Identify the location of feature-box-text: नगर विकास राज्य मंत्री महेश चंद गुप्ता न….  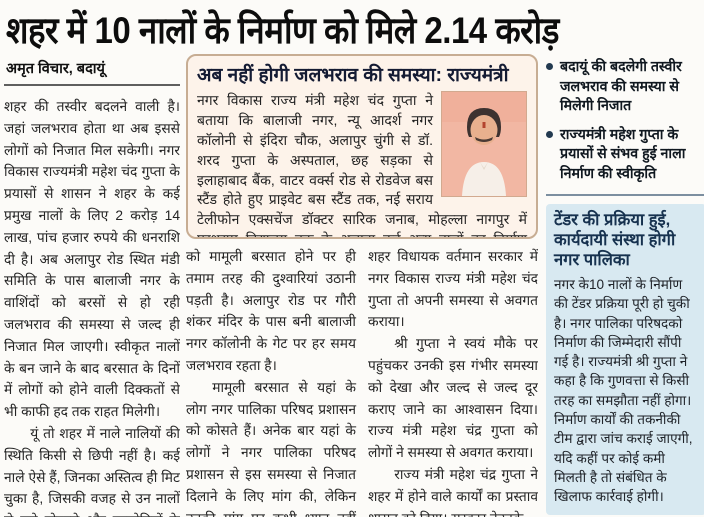
(362, 164).